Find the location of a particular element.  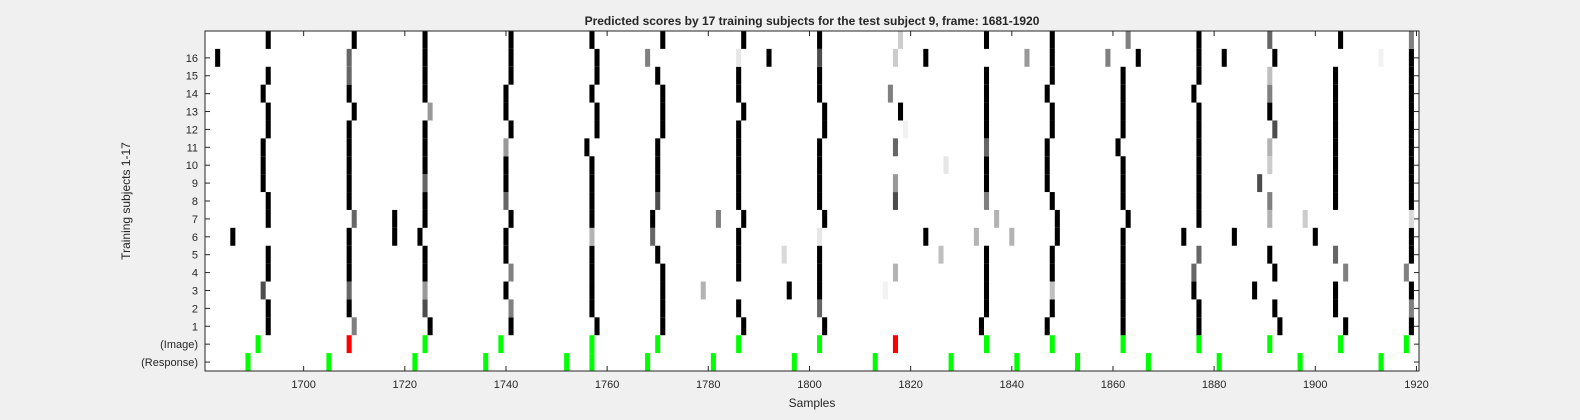

y-tick-label: (Response) is located at coordinates (169, 363).